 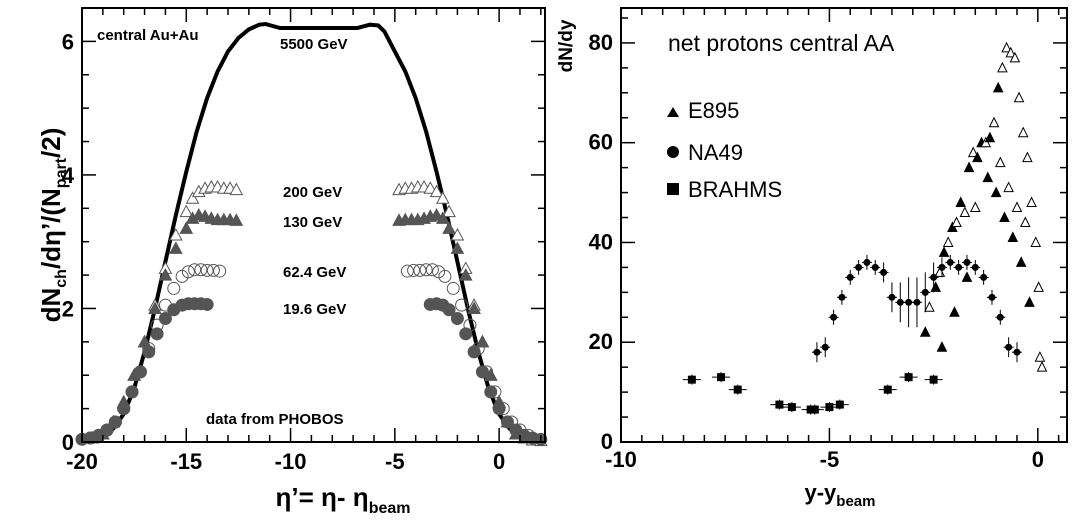 I want to click on x-tick-label: -20, so click(x=82, y=461).